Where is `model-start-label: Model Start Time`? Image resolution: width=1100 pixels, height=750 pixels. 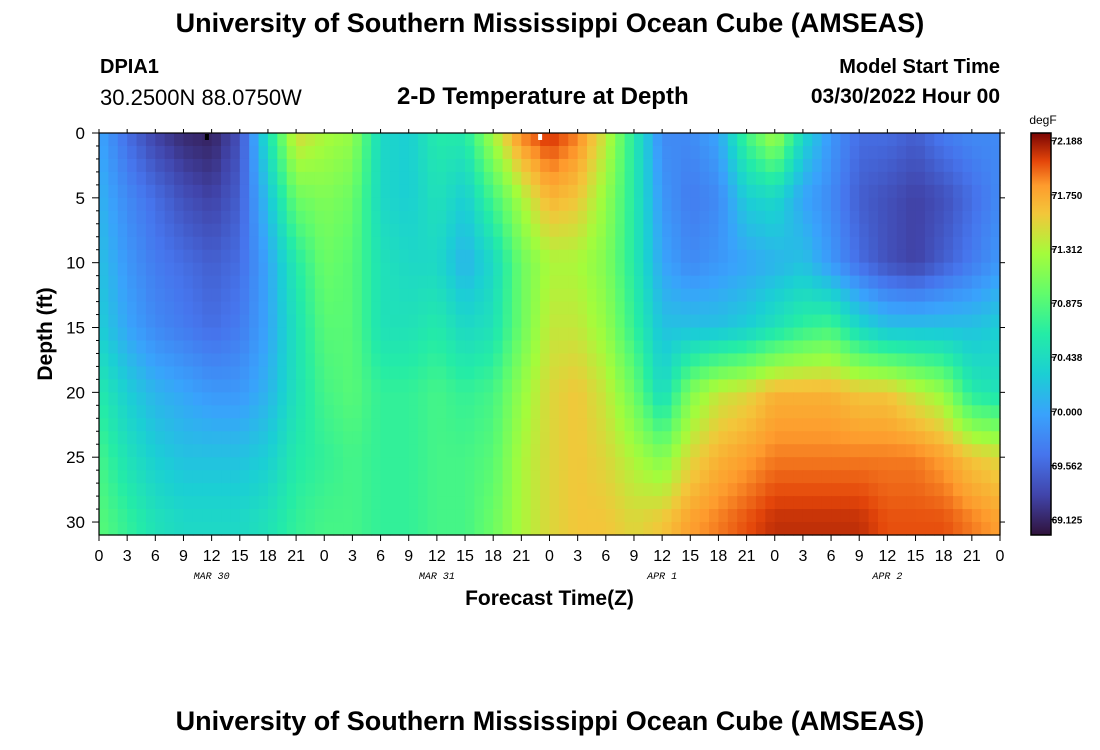
model-start-label: Model Start Time is located at coordinates (919, 67).